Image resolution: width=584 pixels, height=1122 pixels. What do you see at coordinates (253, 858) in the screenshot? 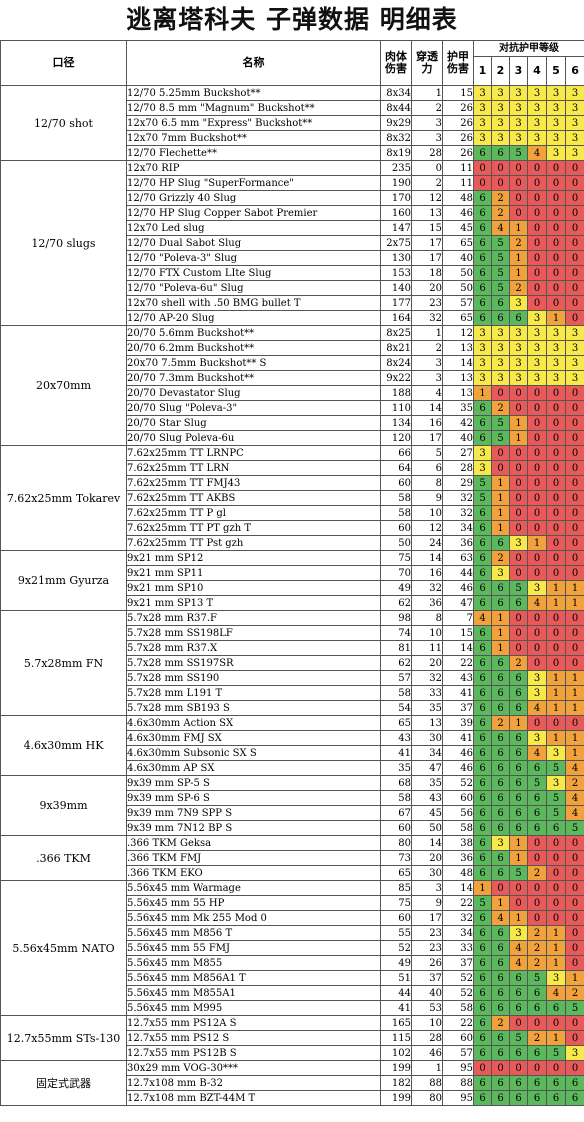
I see `ammo-name: .366 TKM FMJ` at bounding box center [253, 858].